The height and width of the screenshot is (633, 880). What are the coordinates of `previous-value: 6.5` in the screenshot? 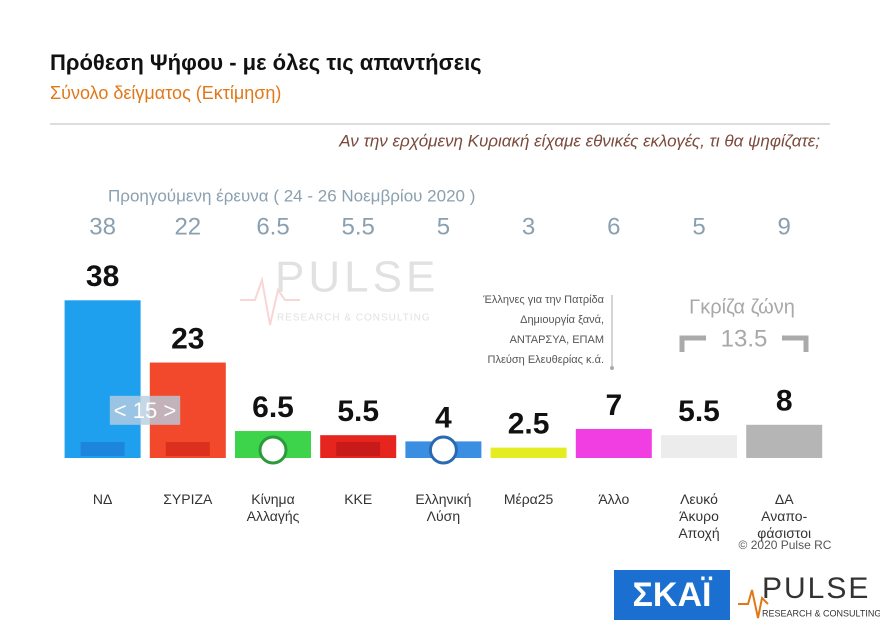 It's located at (272, 226).